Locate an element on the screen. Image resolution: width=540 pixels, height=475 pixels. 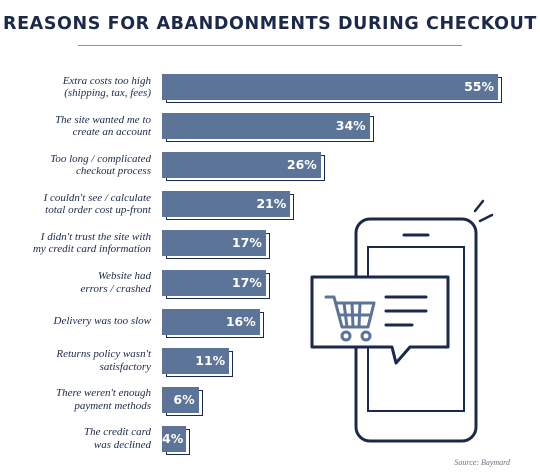
category-label: Delivery was too slow is located at coordinates (75, 321).